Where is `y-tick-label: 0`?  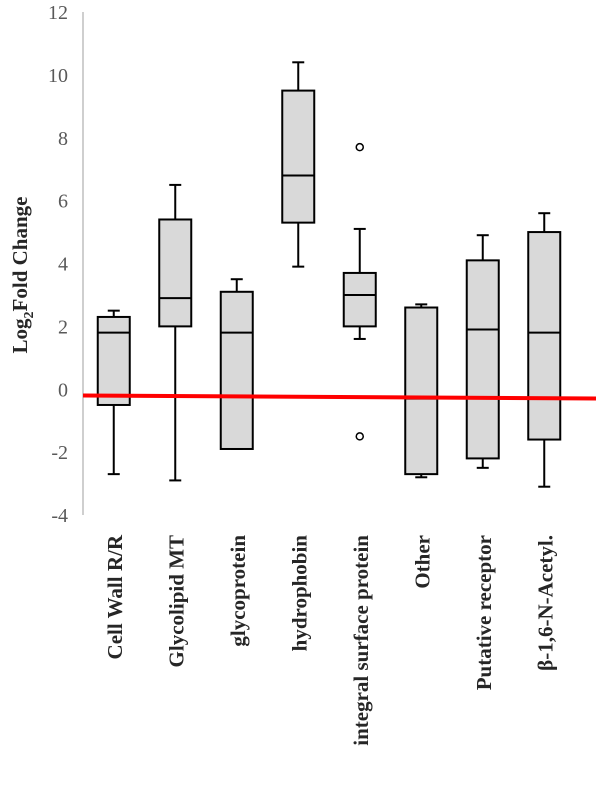 y-tick-label: 0 is located at coordinates (63, 390).